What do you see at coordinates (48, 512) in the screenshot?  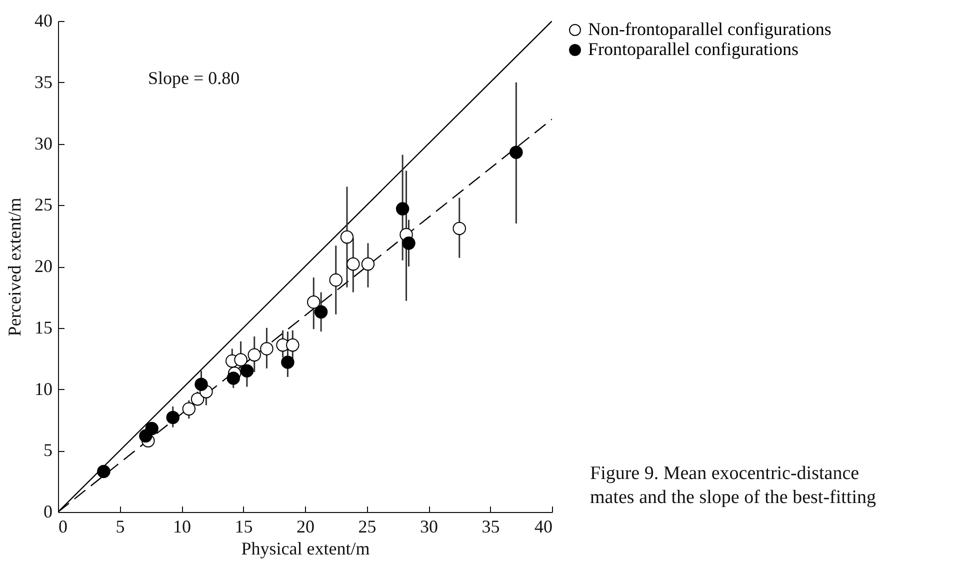 I see `y-tick-label: 0` at bounding box center [48, 512].